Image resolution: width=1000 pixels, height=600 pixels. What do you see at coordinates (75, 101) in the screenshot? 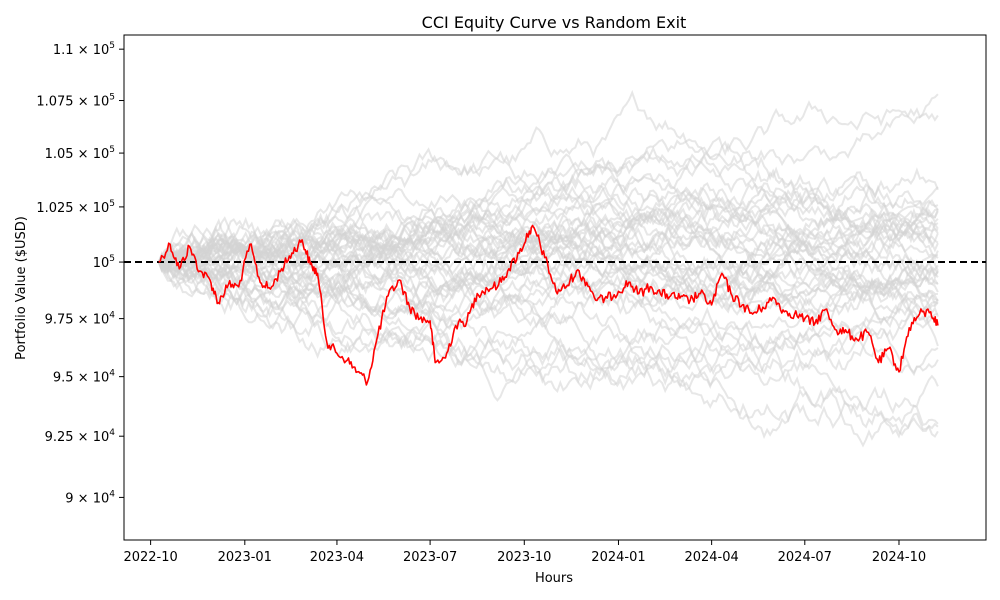
I see `y-tick-label: 1.075 × 105` at bounding box center [75, 101].